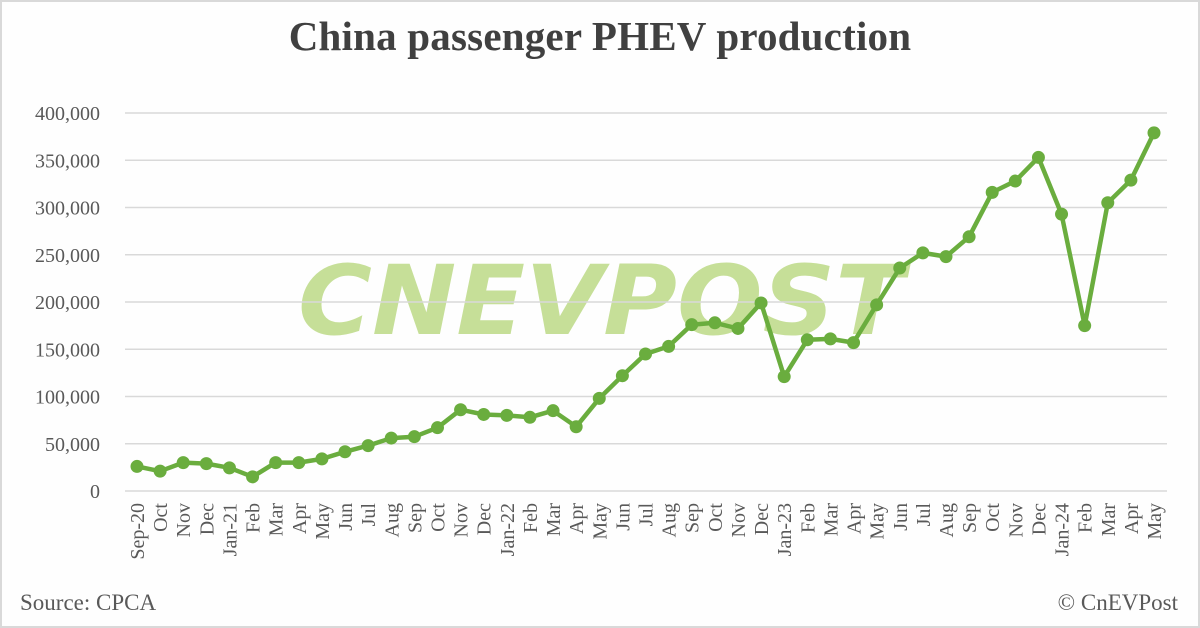  What do you see at coordinates (72, 445) in the screenshot?
I see `y-tick-label: 50,000` at bounding box center [72, 445].